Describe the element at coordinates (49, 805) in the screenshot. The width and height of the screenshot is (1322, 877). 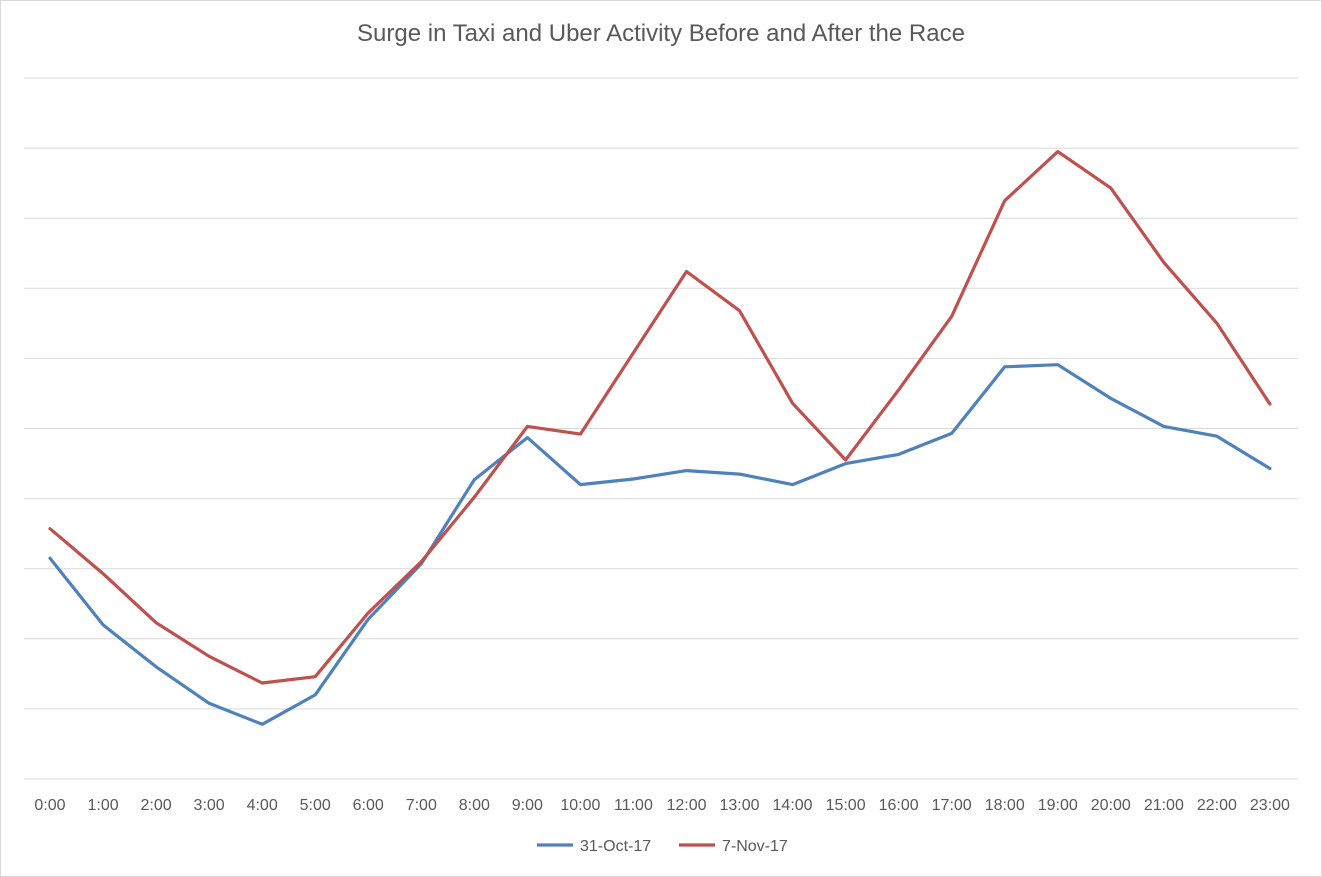
I see `x-tick-label: 0:00` at that location.